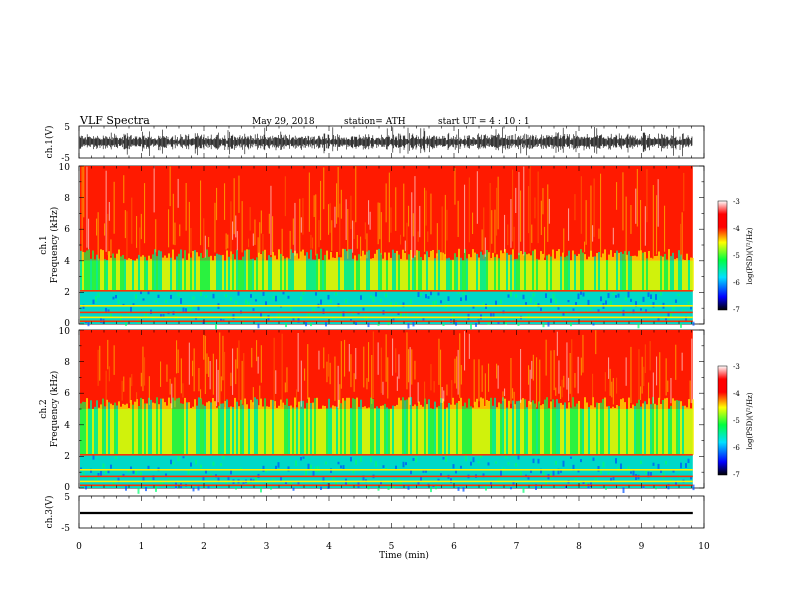 The width and height of the screenshot is (792, 616). What do you see at coordinates (736, 310) in the screenshot?
I see `ch1-cbtick-m7: -7` at bounding box center [736, 310].